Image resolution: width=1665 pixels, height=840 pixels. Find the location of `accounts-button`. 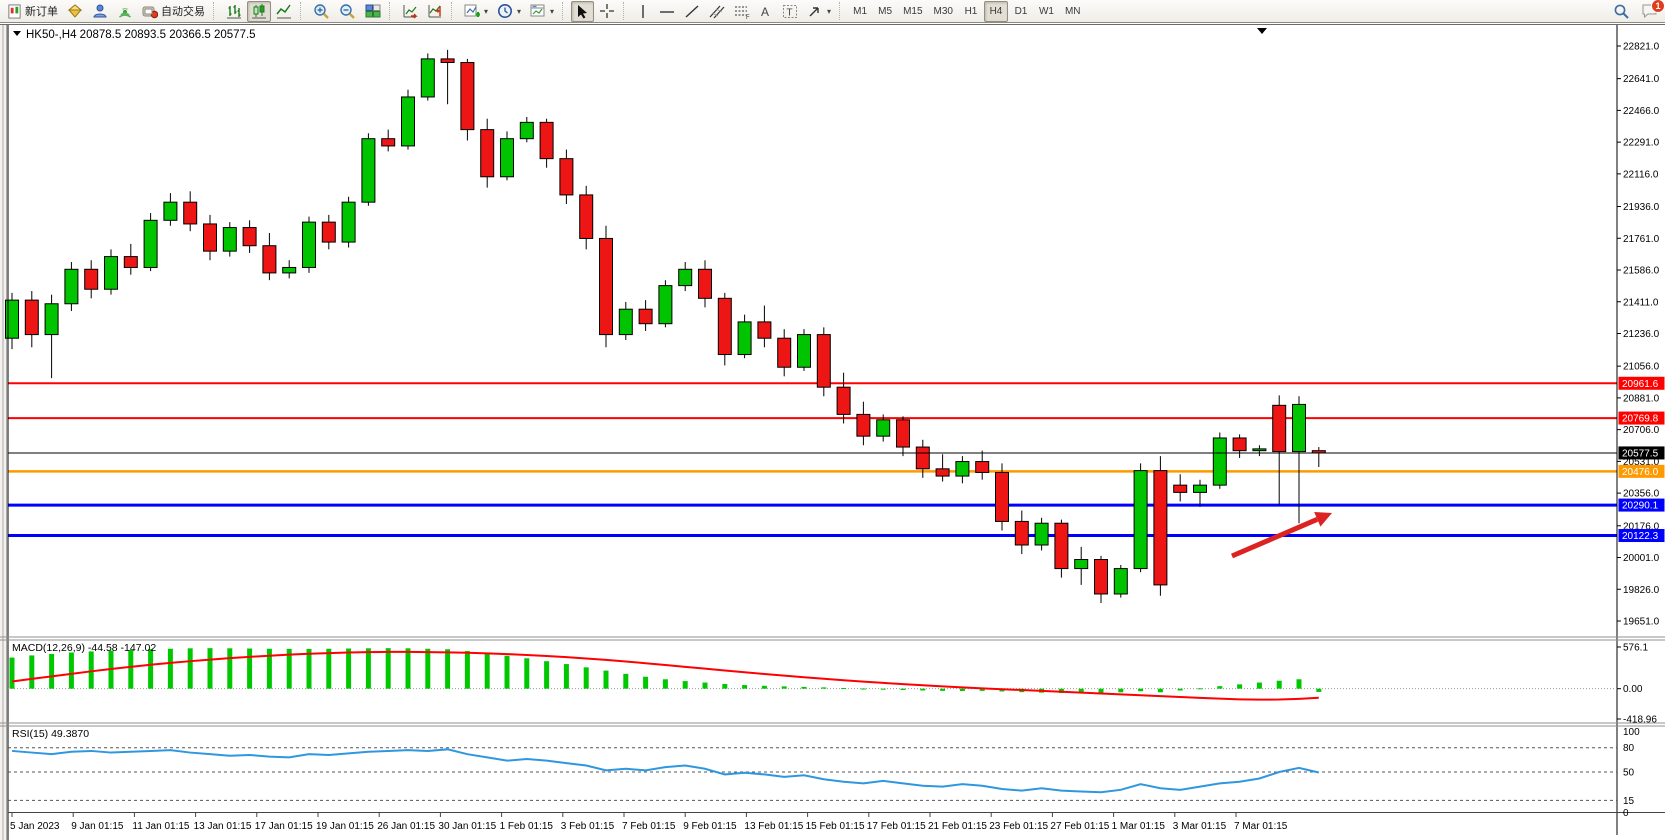

accounts-button is located at coordinates (100, 11).